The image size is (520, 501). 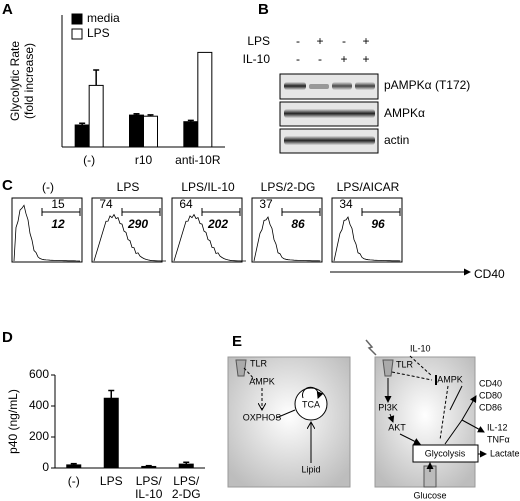 I want to click on x-tick-label: LPS/2-DG, so click(x=186, y=487).